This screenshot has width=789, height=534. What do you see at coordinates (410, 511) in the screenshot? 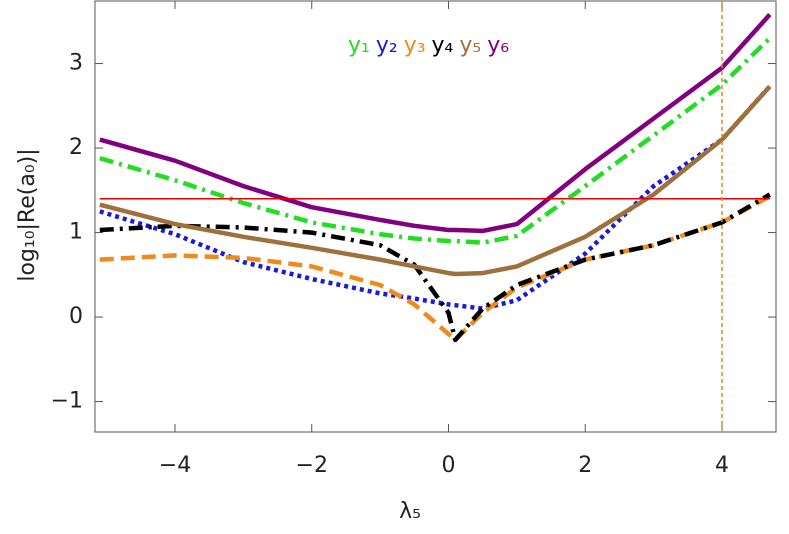
I see `x-axis-label: λ₅` at bounding box center [410, 511].